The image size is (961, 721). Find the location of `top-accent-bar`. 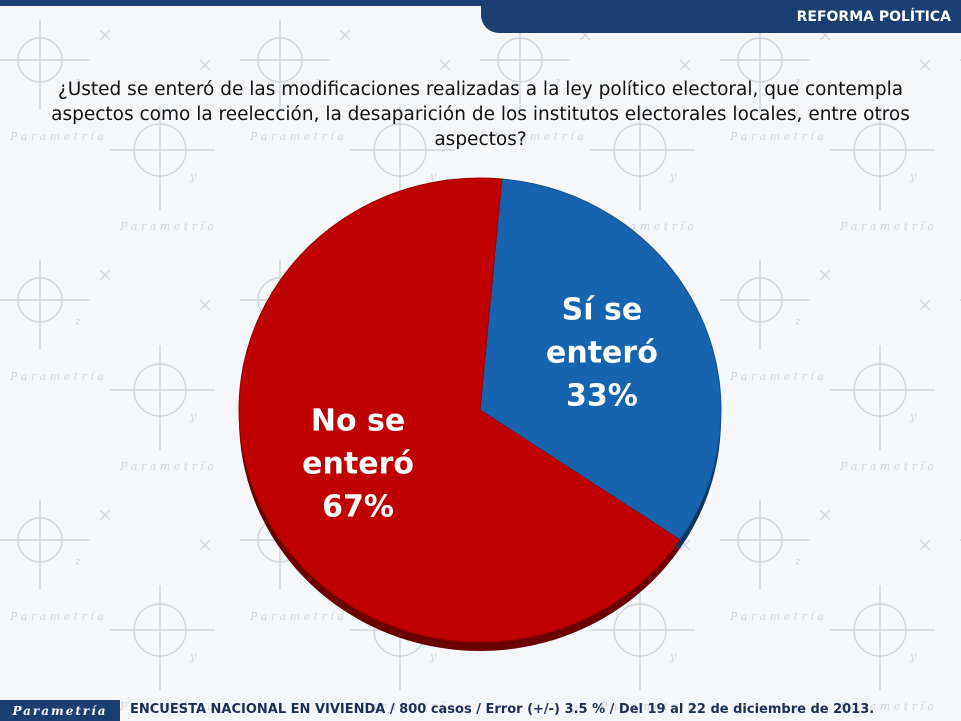

top-accent-bar is located at coordinates (480, 3).